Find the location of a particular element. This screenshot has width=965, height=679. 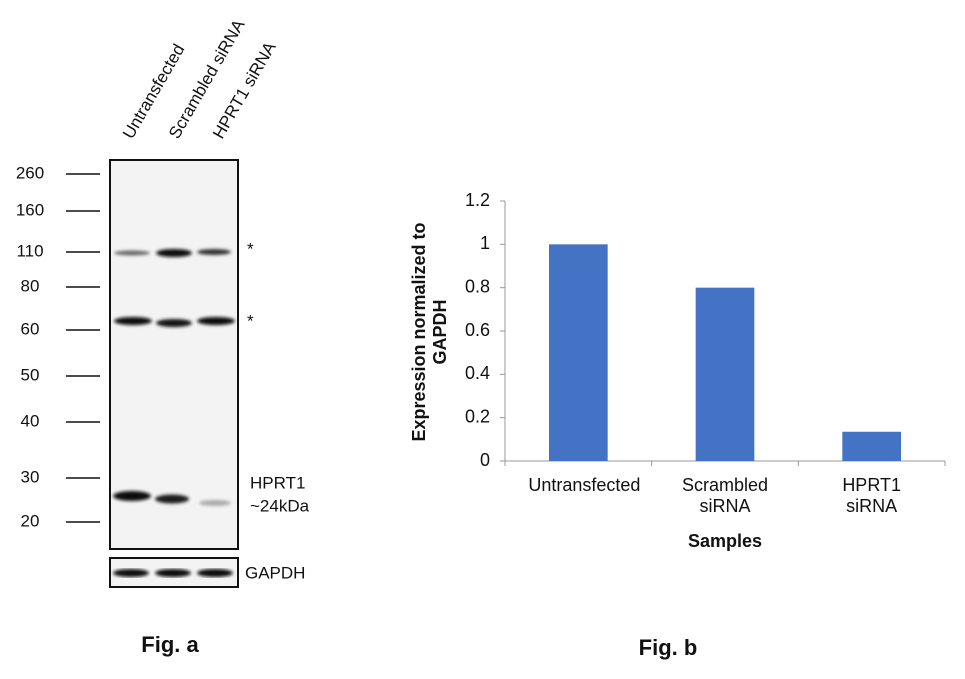

marker-label: 20 is located at coordinates (30, 520).